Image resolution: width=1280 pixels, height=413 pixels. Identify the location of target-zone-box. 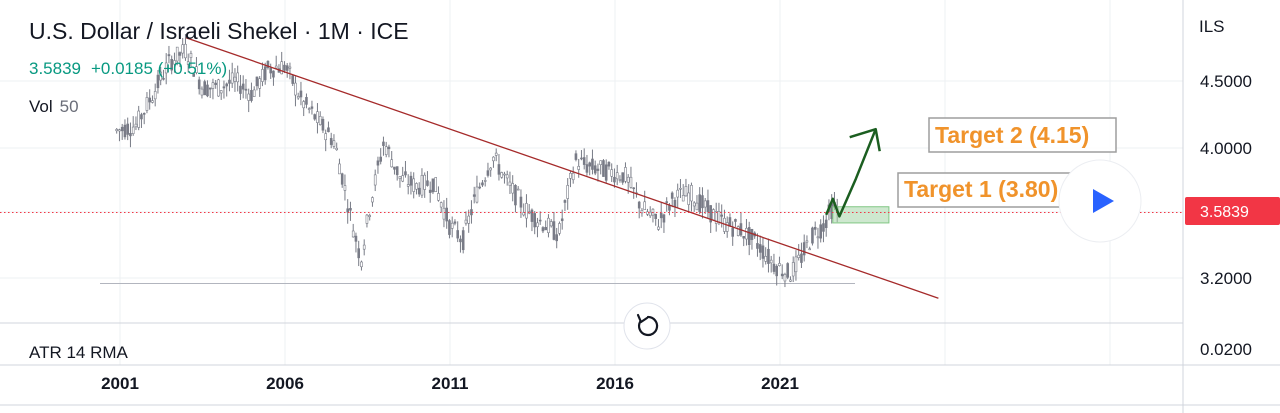
(861, 215).